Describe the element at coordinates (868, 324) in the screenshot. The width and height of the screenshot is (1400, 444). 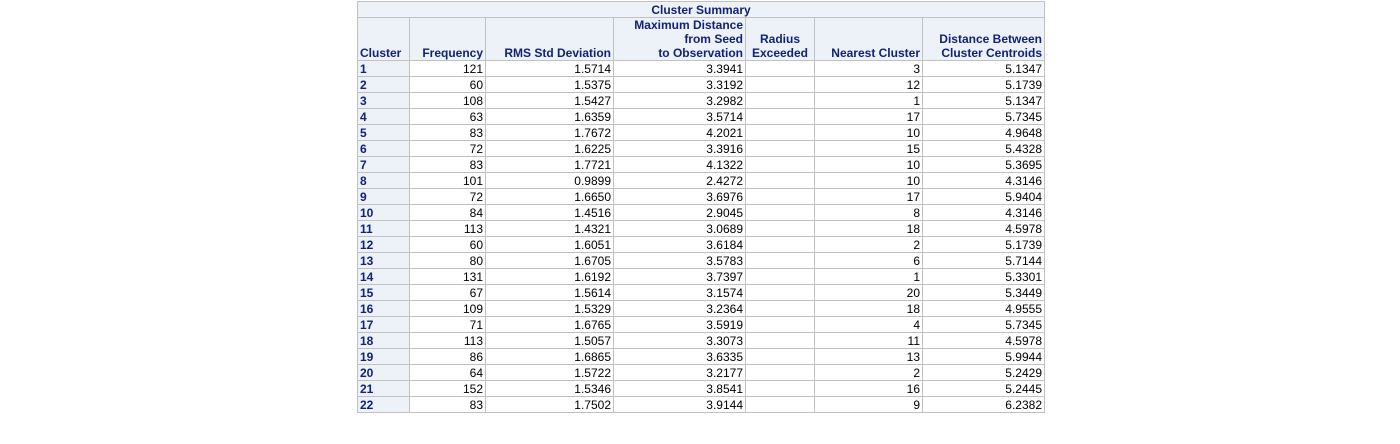
I see `cell-nearest-cluster: 4` at that location.